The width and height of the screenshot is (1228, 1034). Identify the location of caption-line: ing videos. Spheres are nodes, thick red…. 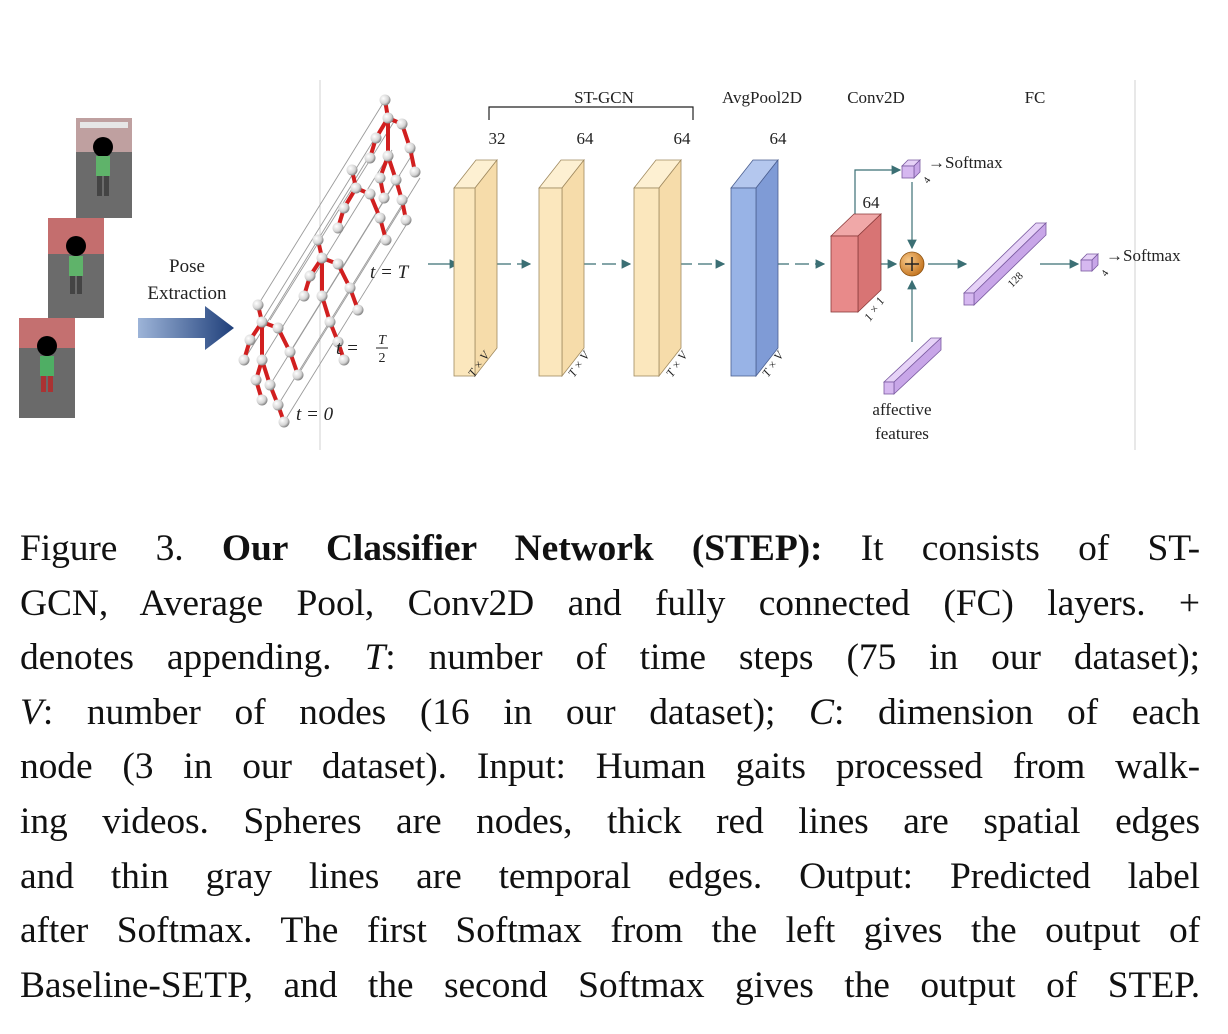
(610, 822).